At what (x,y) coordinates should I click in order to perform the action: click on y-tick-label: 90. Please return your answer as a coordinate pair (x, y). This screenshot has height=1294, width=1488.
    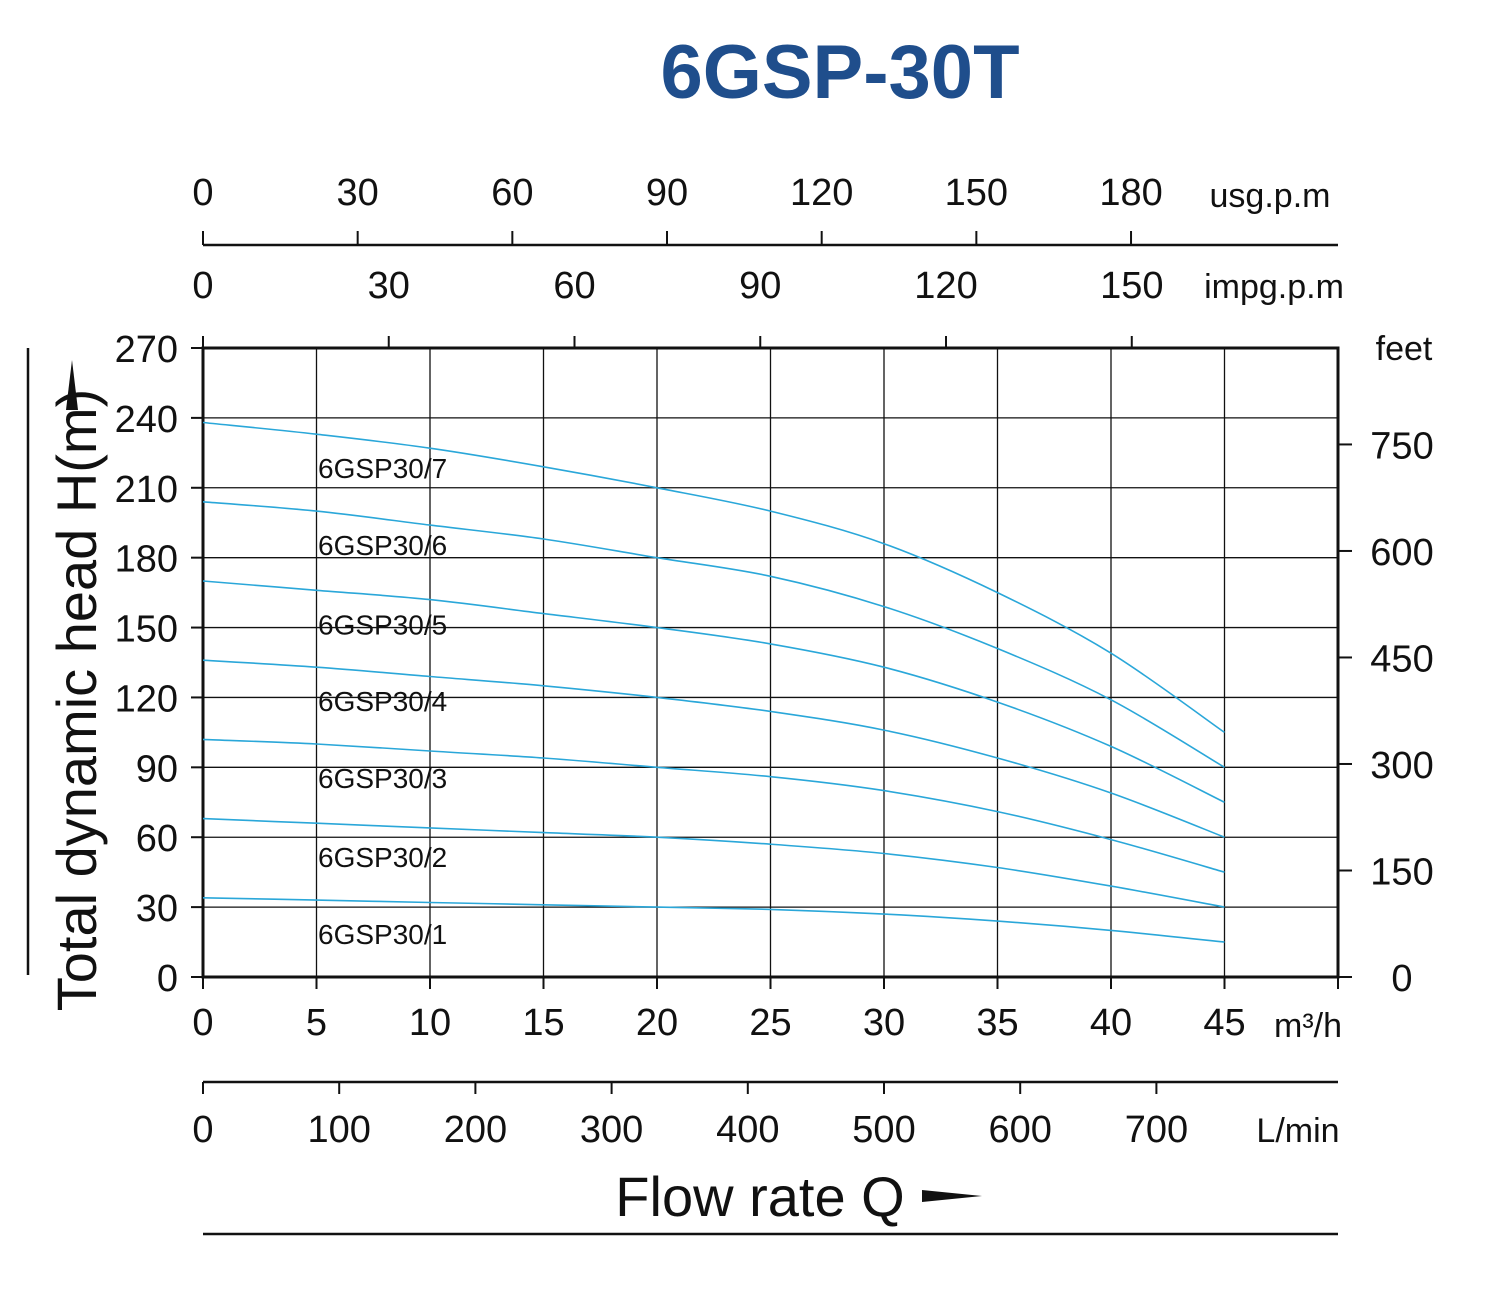
    Looking at the image, I should click on (157, 769).